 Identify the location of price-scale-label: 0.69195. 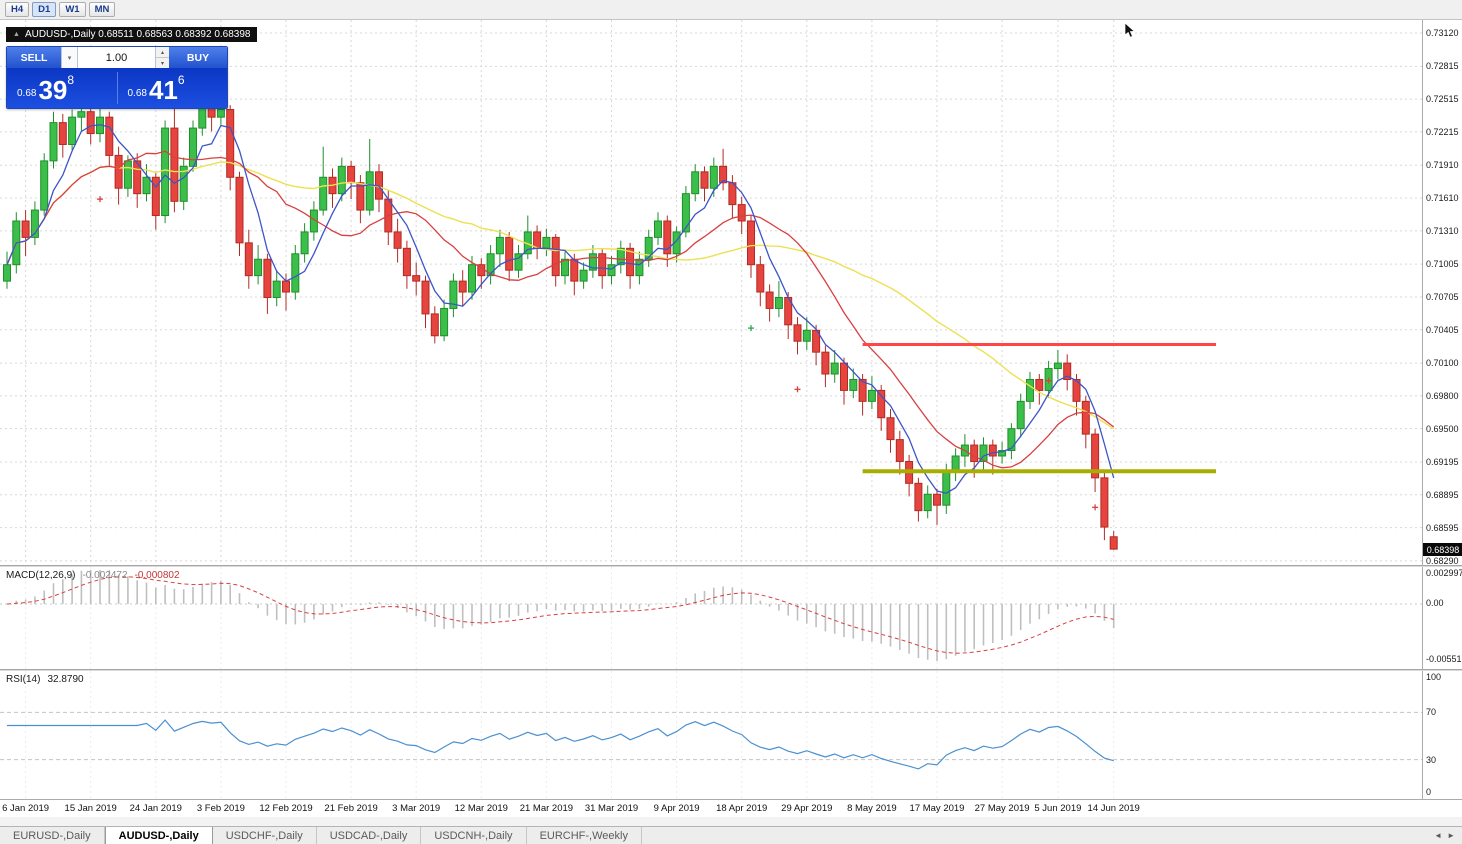
(1442, 462).